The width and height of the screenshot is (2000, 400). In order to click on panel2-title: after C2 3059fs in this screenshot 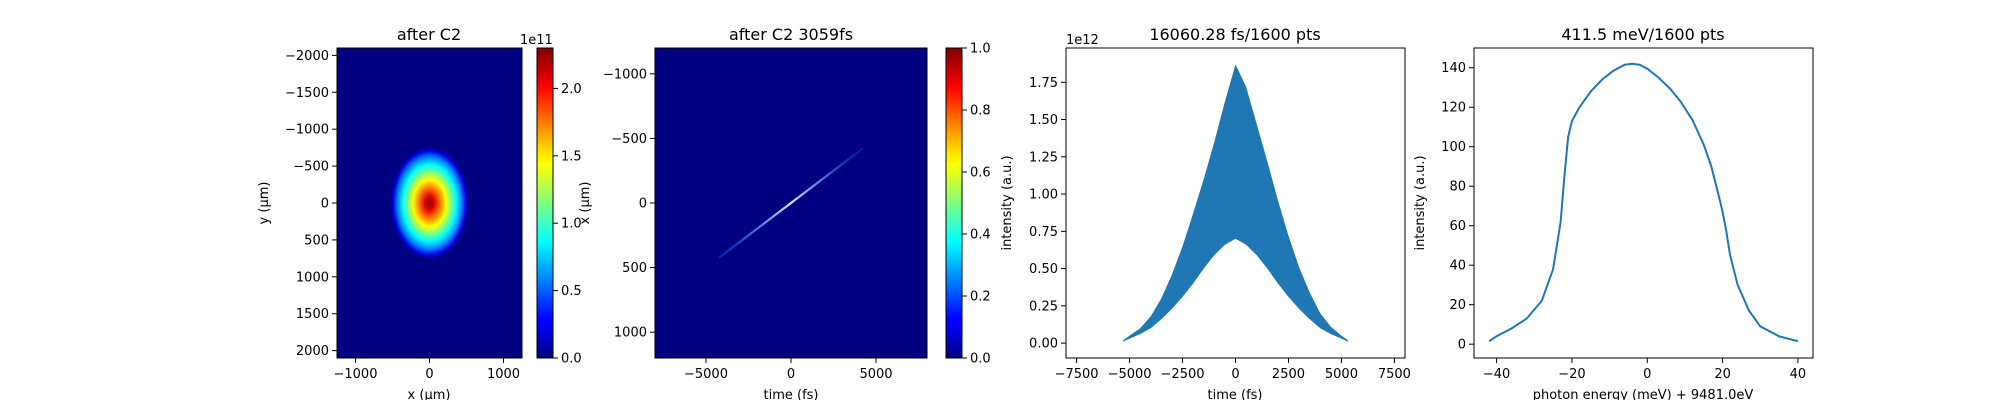, I will do `click(791, 34)`.